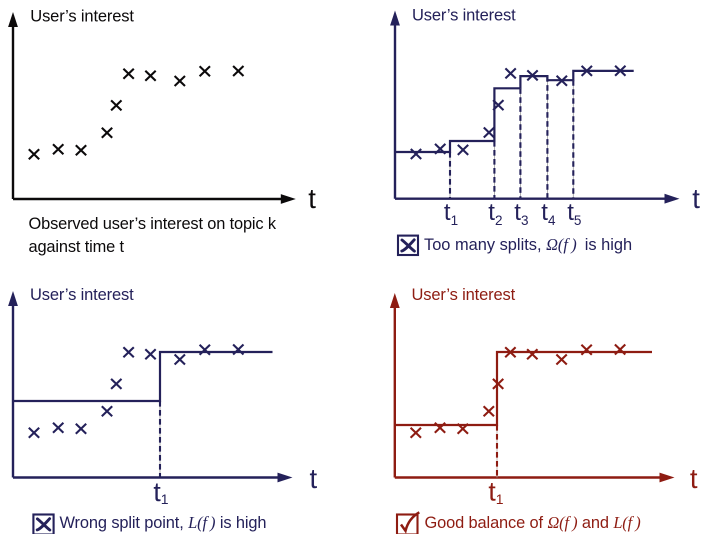  I want to click on svg-text: against time t, so click(77, 247).